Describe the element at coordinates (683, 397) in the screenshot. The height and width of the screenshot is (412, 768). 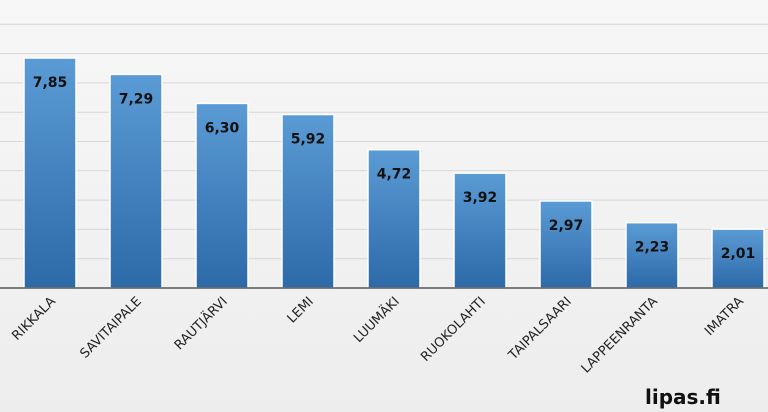
I see `watermark-text: lipas.fi` at that location.